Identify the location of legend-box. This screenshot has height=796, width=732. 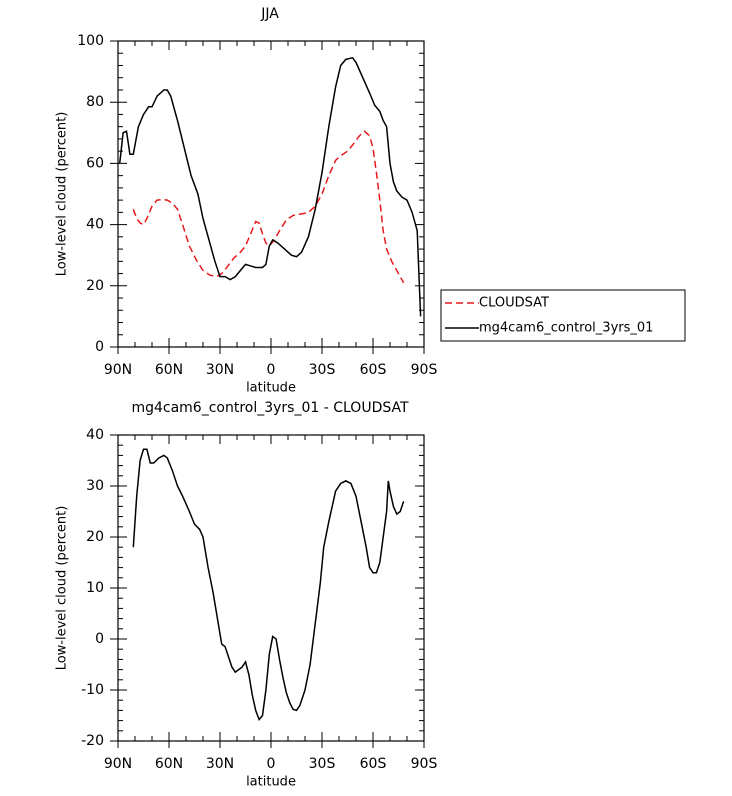
(563, 315).